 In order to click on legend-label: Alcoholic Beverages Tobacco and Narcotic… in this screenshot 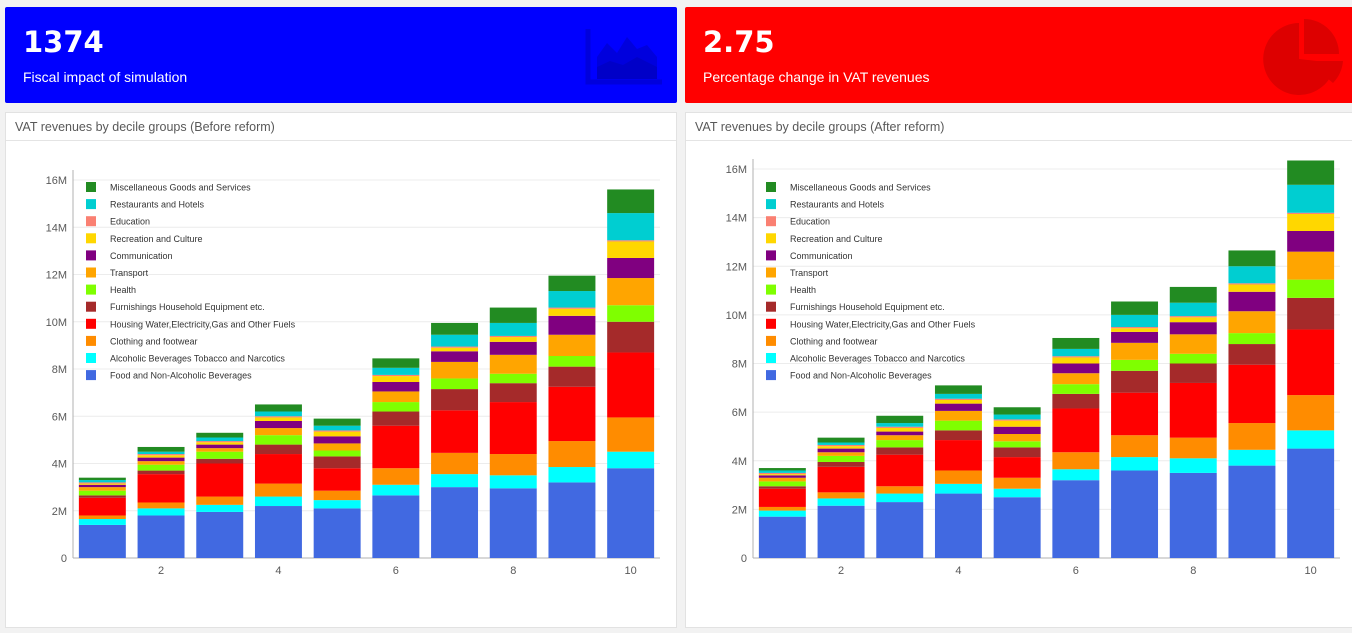, I will do `click(197, 359)`.